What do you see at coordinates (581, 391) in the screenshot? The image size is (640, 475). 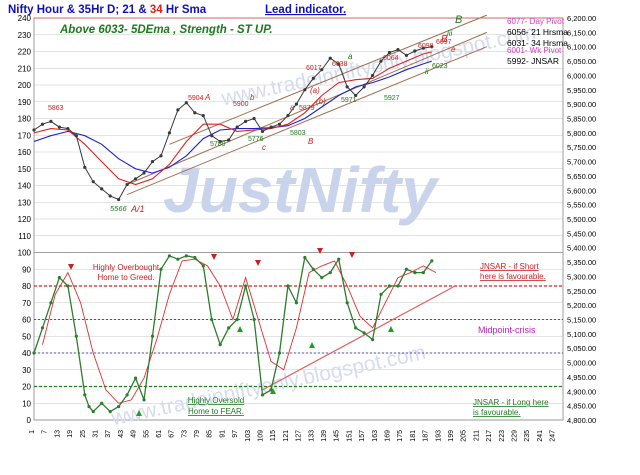 I see `y-right-tick-label: 4,900.00` at bounding box center [581, 391].